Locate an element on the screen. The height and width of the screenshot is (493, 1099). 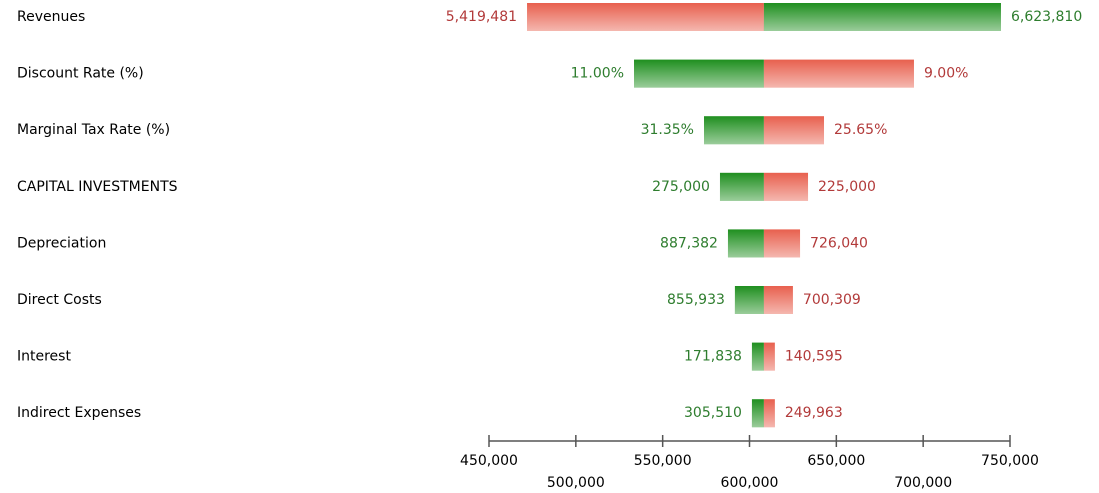
input-label: 9.00% is located at coordinates (946, 74).